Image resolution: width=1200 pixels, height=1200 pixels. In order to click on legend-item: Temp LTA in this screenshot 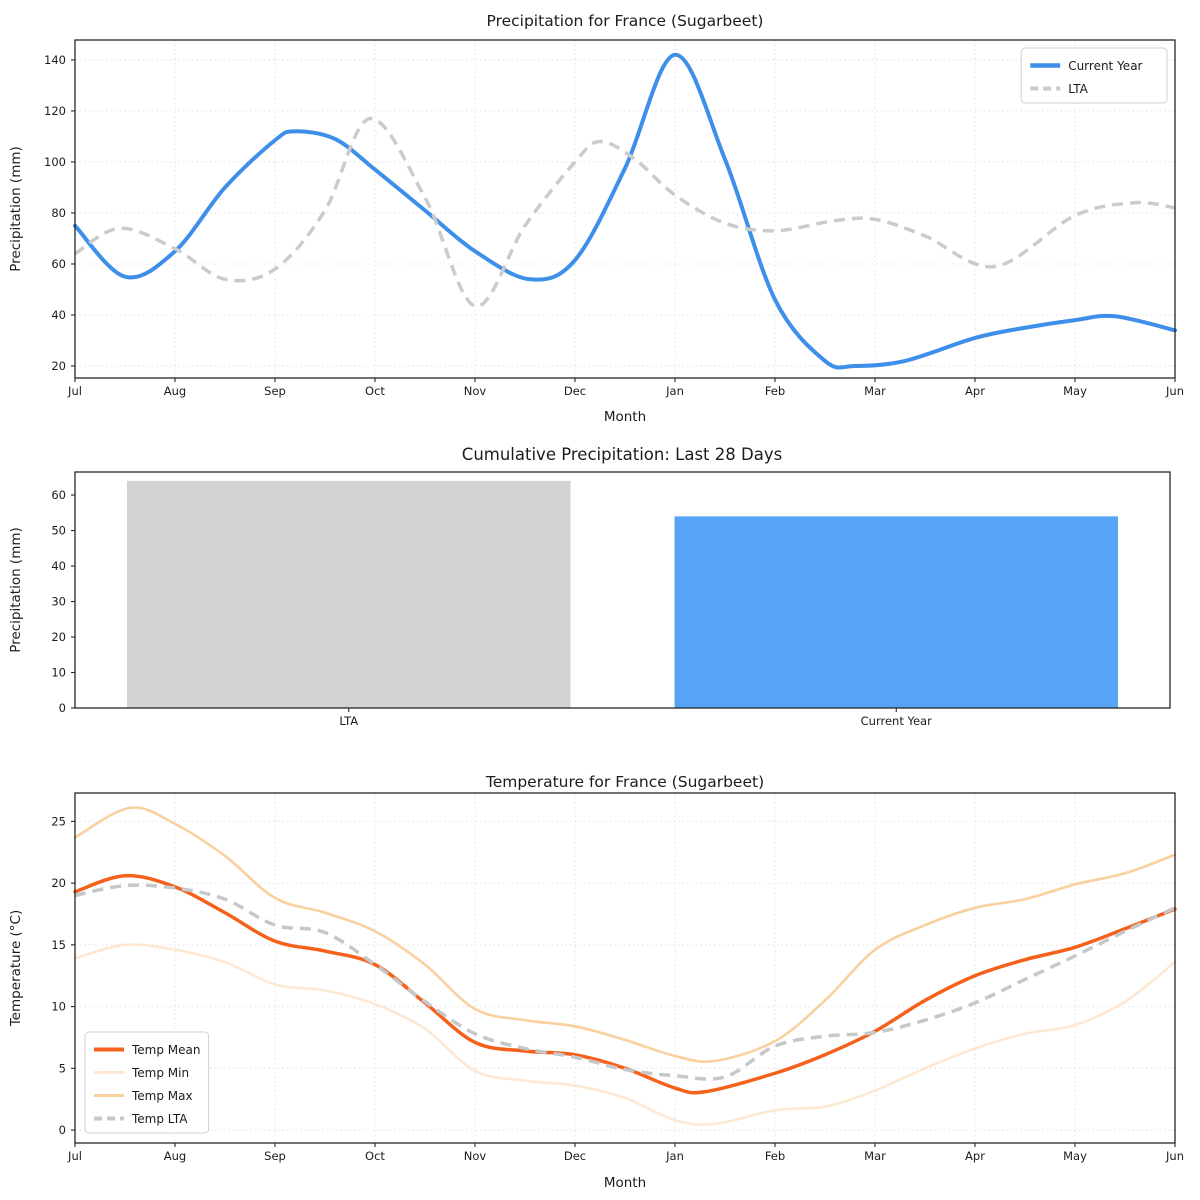, I will do `click(141, 1119)`.